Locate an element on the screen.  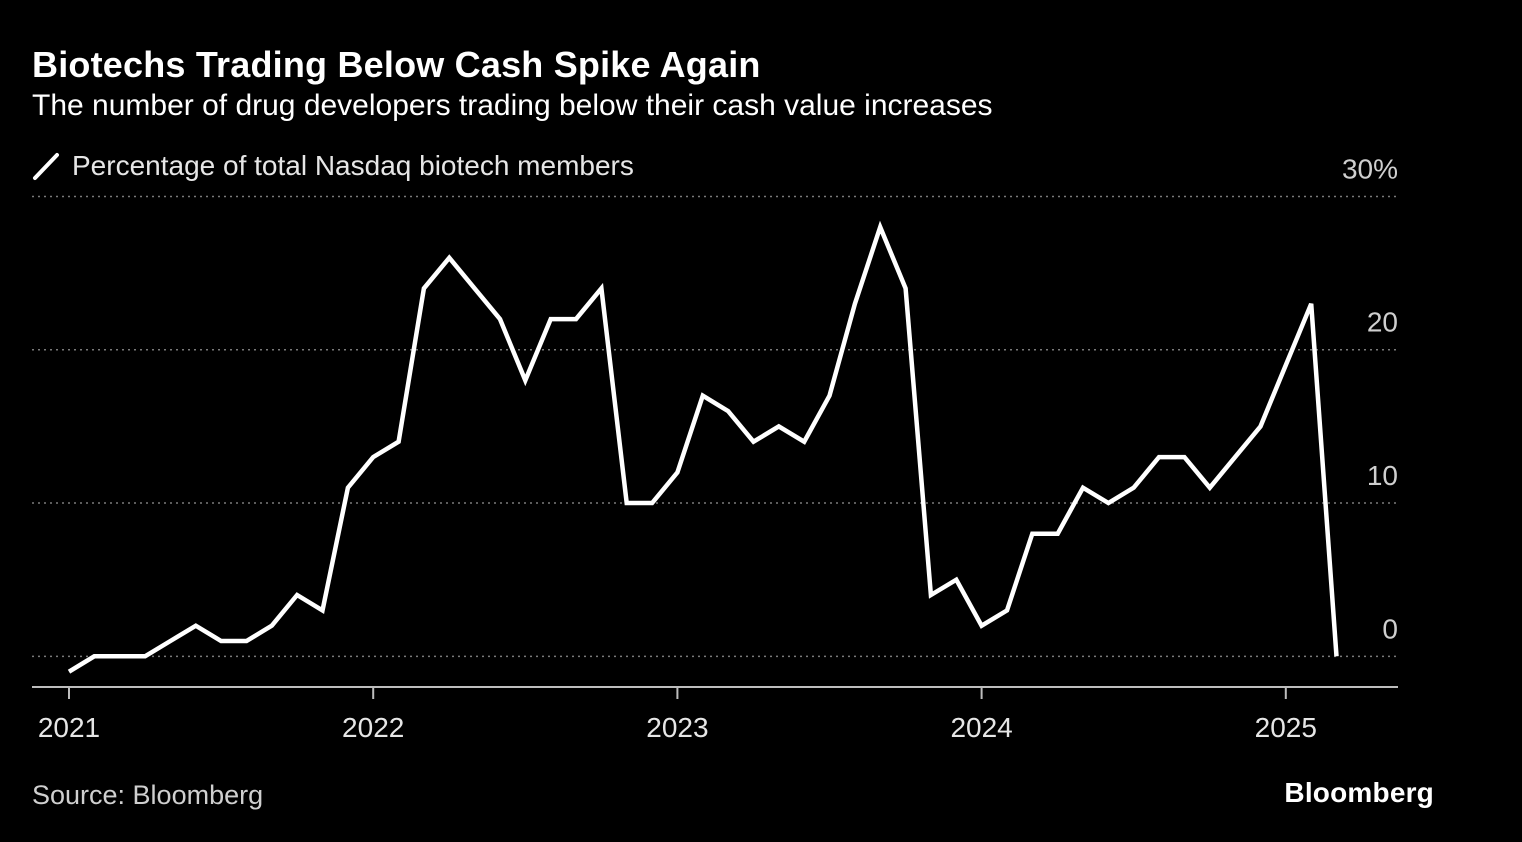
y-tick-label: 20 is located at coordinates (1382, 322).